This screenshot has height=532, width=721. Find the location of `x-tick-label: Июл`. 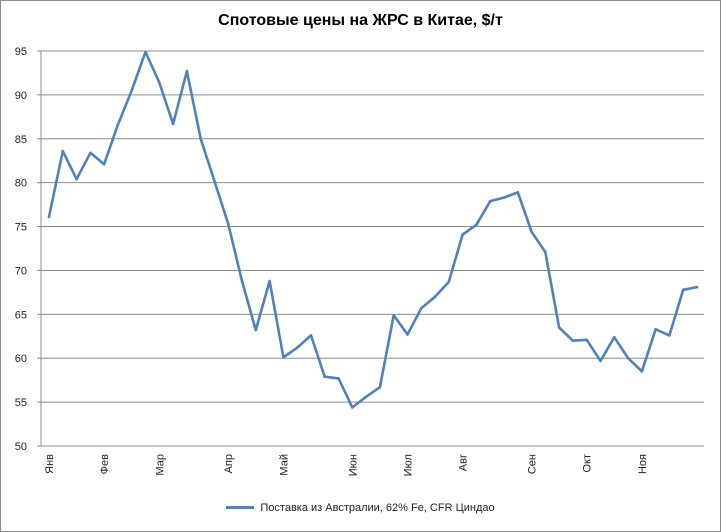

x-tick-label: Июл is located at coordinates (408, 465).